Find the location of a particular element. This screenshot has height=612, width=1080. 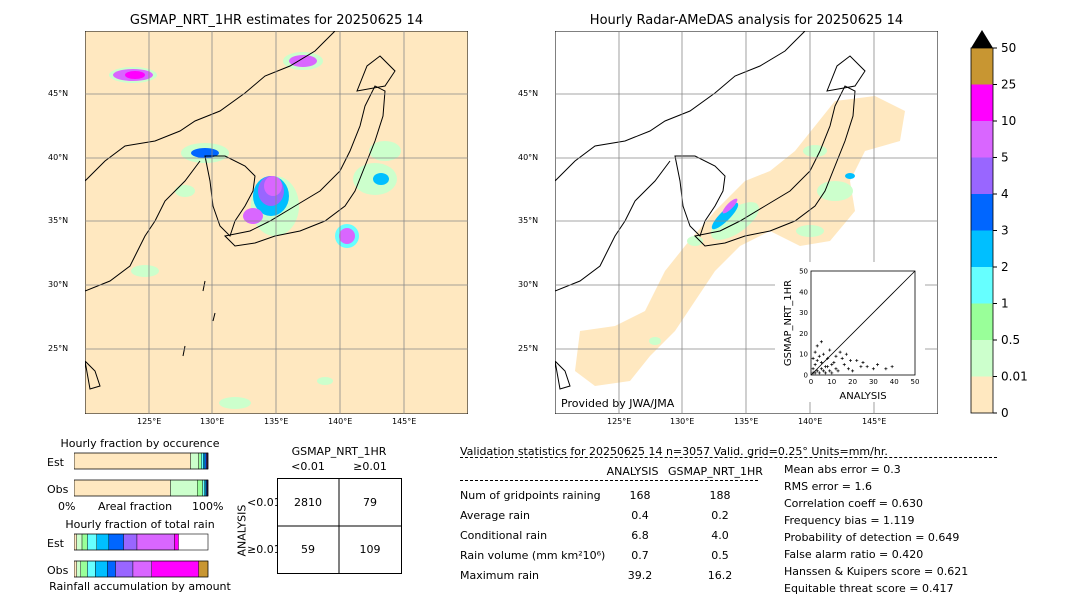

val-row3-g: 0.5 is located at coordinates (720, 555).